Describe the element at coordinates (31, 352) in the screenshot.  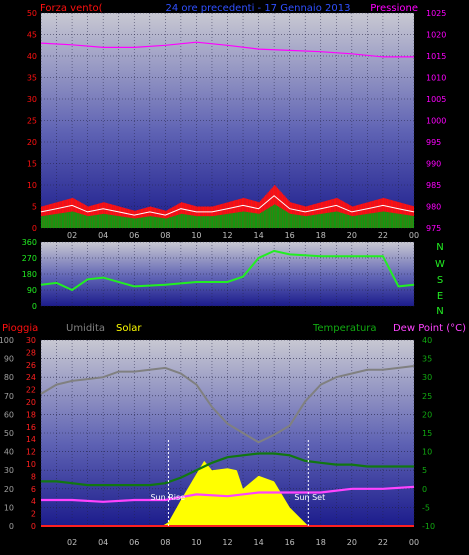
I see `y-rain-tick-label: 28` at that location.